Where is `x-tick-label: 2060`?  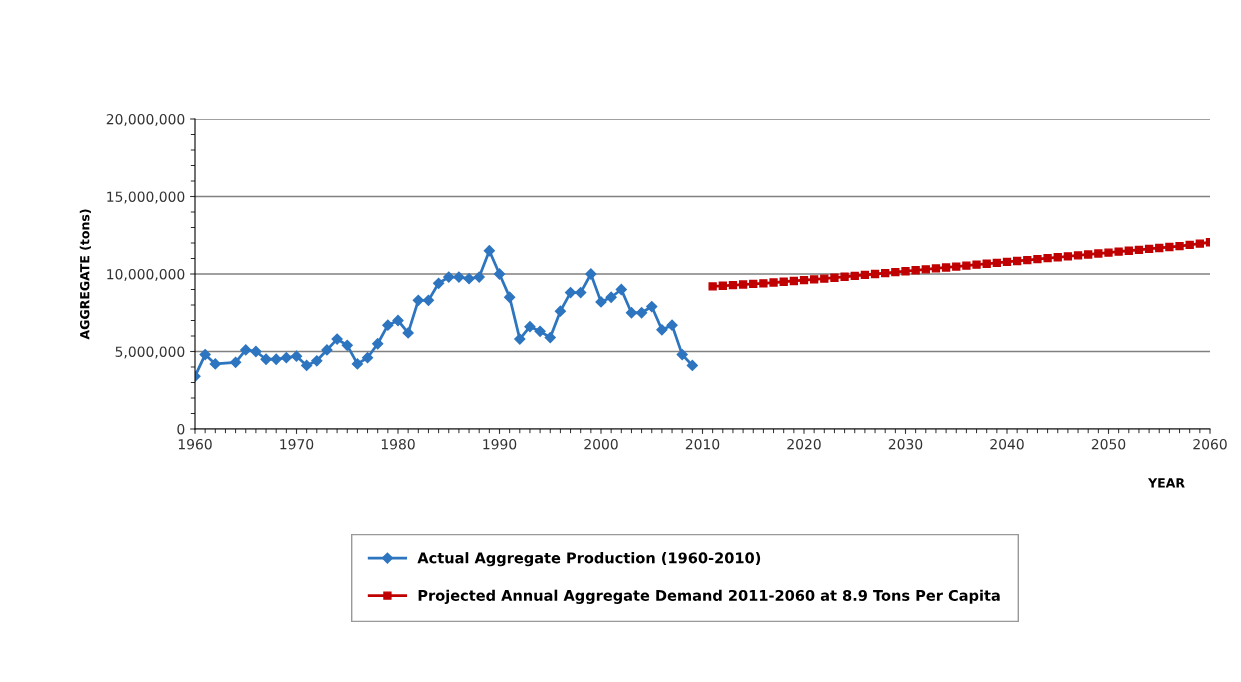 x-tick-label: 2060 is located at coordinates (1210, 444).